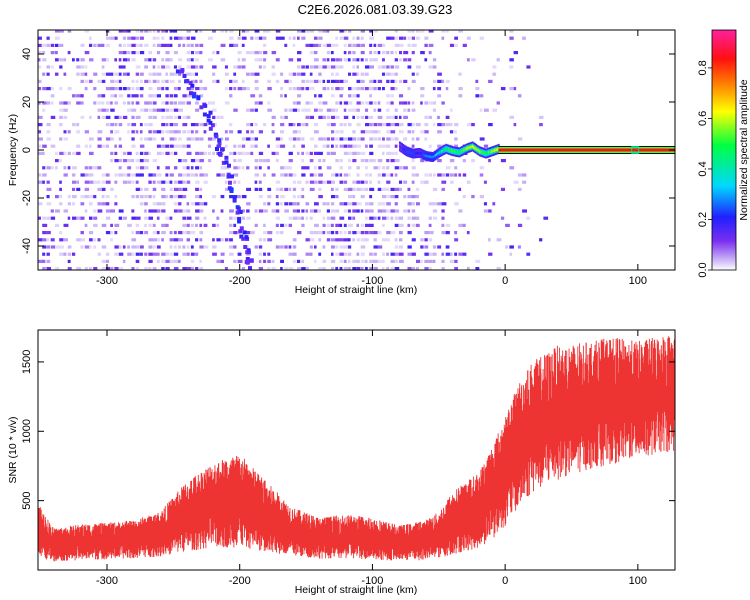  Describe the element at coordinates (635, 150) in the screenshot. I see `carrier-spot-core` at that location.